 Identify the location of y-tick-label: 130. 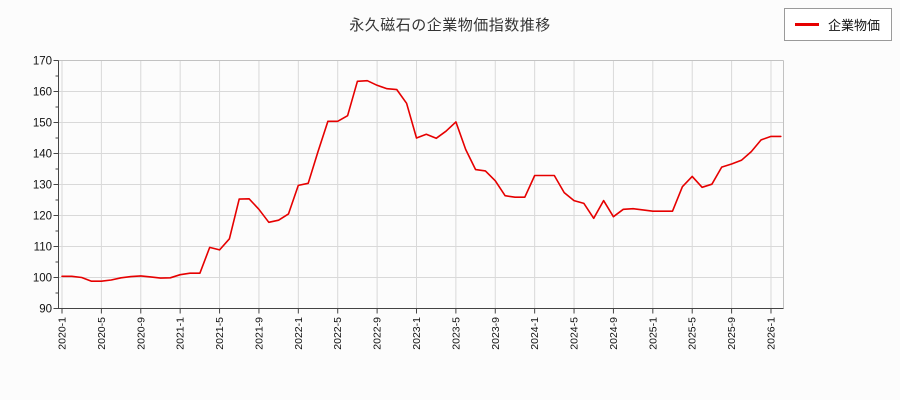
(42, 186).